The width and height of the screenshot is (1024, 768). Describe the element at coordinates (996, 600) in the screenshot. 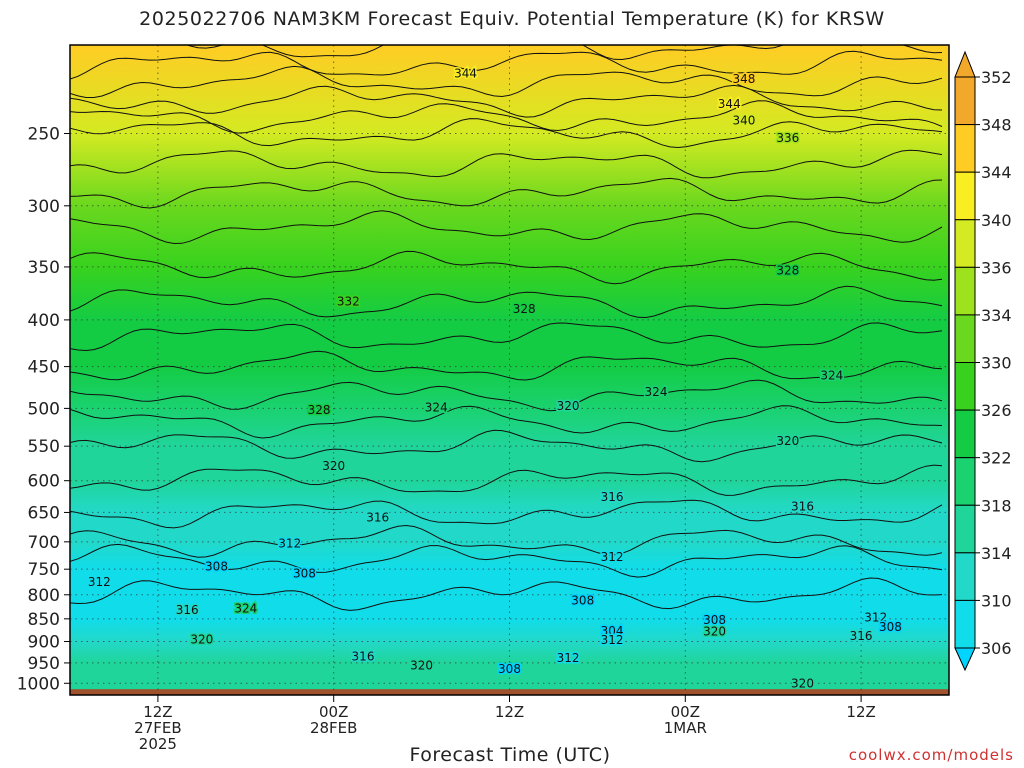

I see `colorbar-label: 310` at that location.